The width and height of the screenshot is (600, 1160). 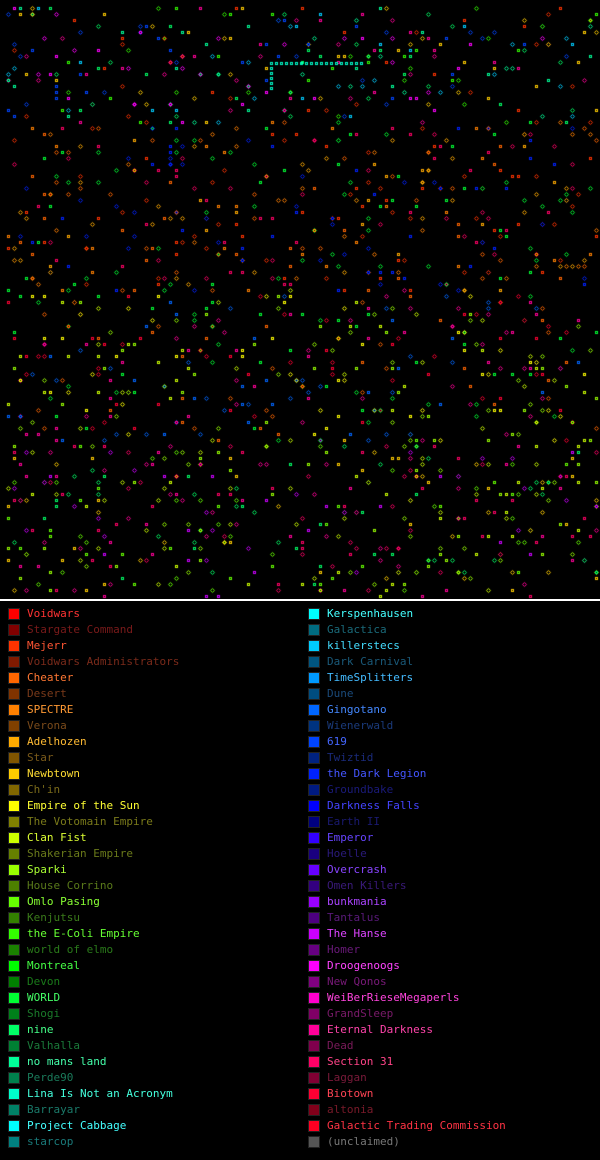 I want to click on legend-item: starcop, so click(x=158, y=1142).